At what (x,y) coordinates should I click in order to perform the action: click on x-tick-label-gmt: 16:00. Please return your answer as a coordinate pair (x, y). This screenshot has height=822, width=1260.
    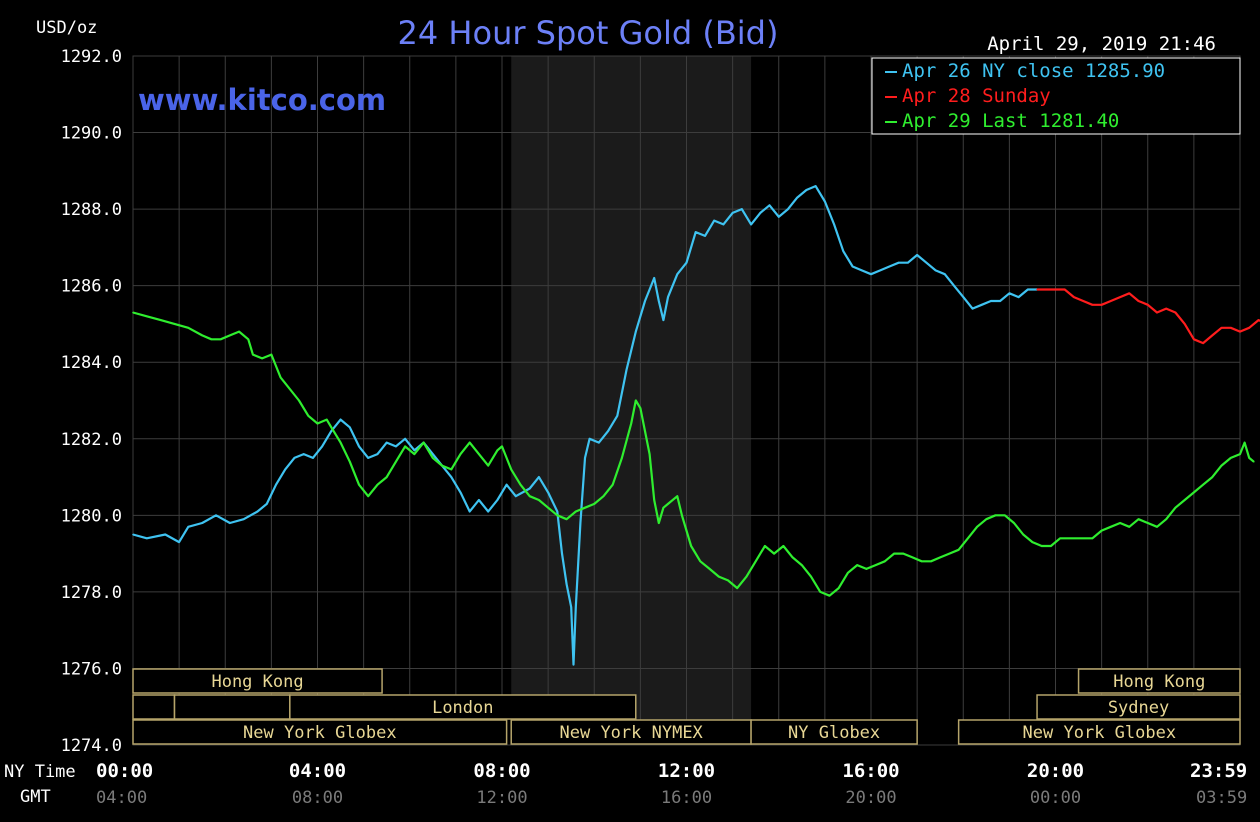
    Looking at the image, I should click on (686, 798).